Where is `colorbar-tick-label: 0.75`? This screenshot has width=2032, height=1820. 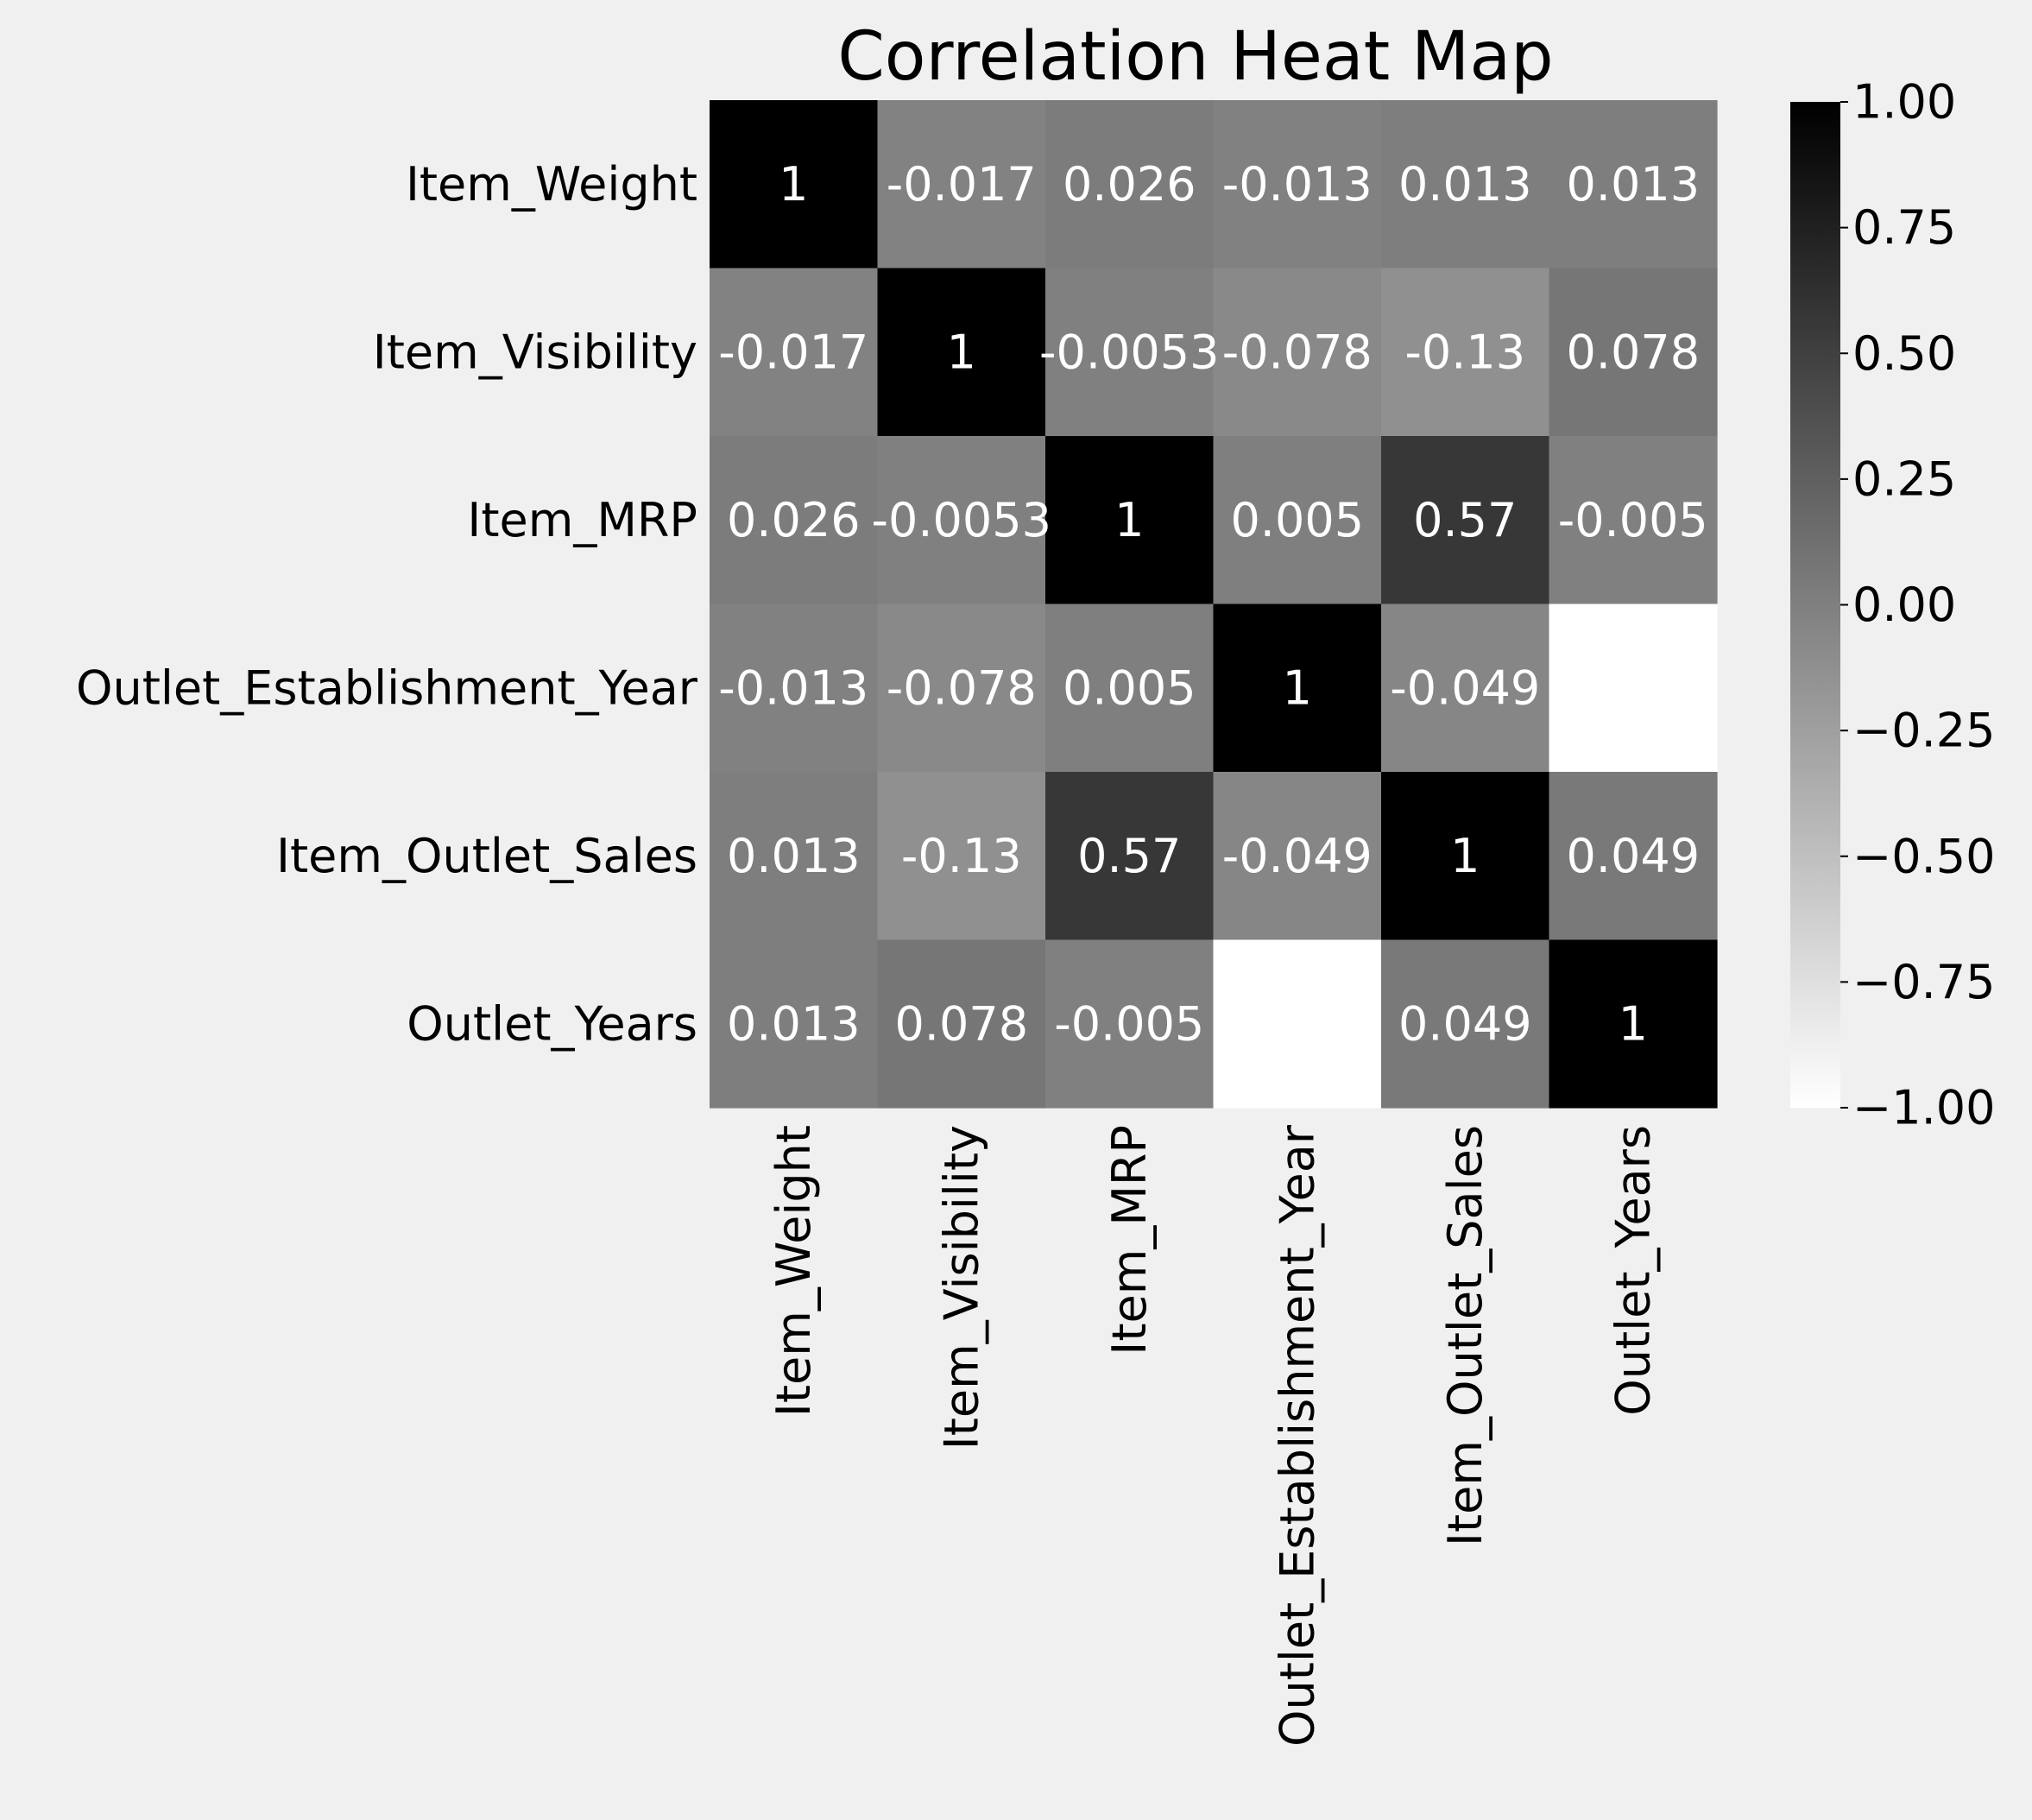
colorbar-tick-label: 0.75 is located at coordinates (1904, 227).